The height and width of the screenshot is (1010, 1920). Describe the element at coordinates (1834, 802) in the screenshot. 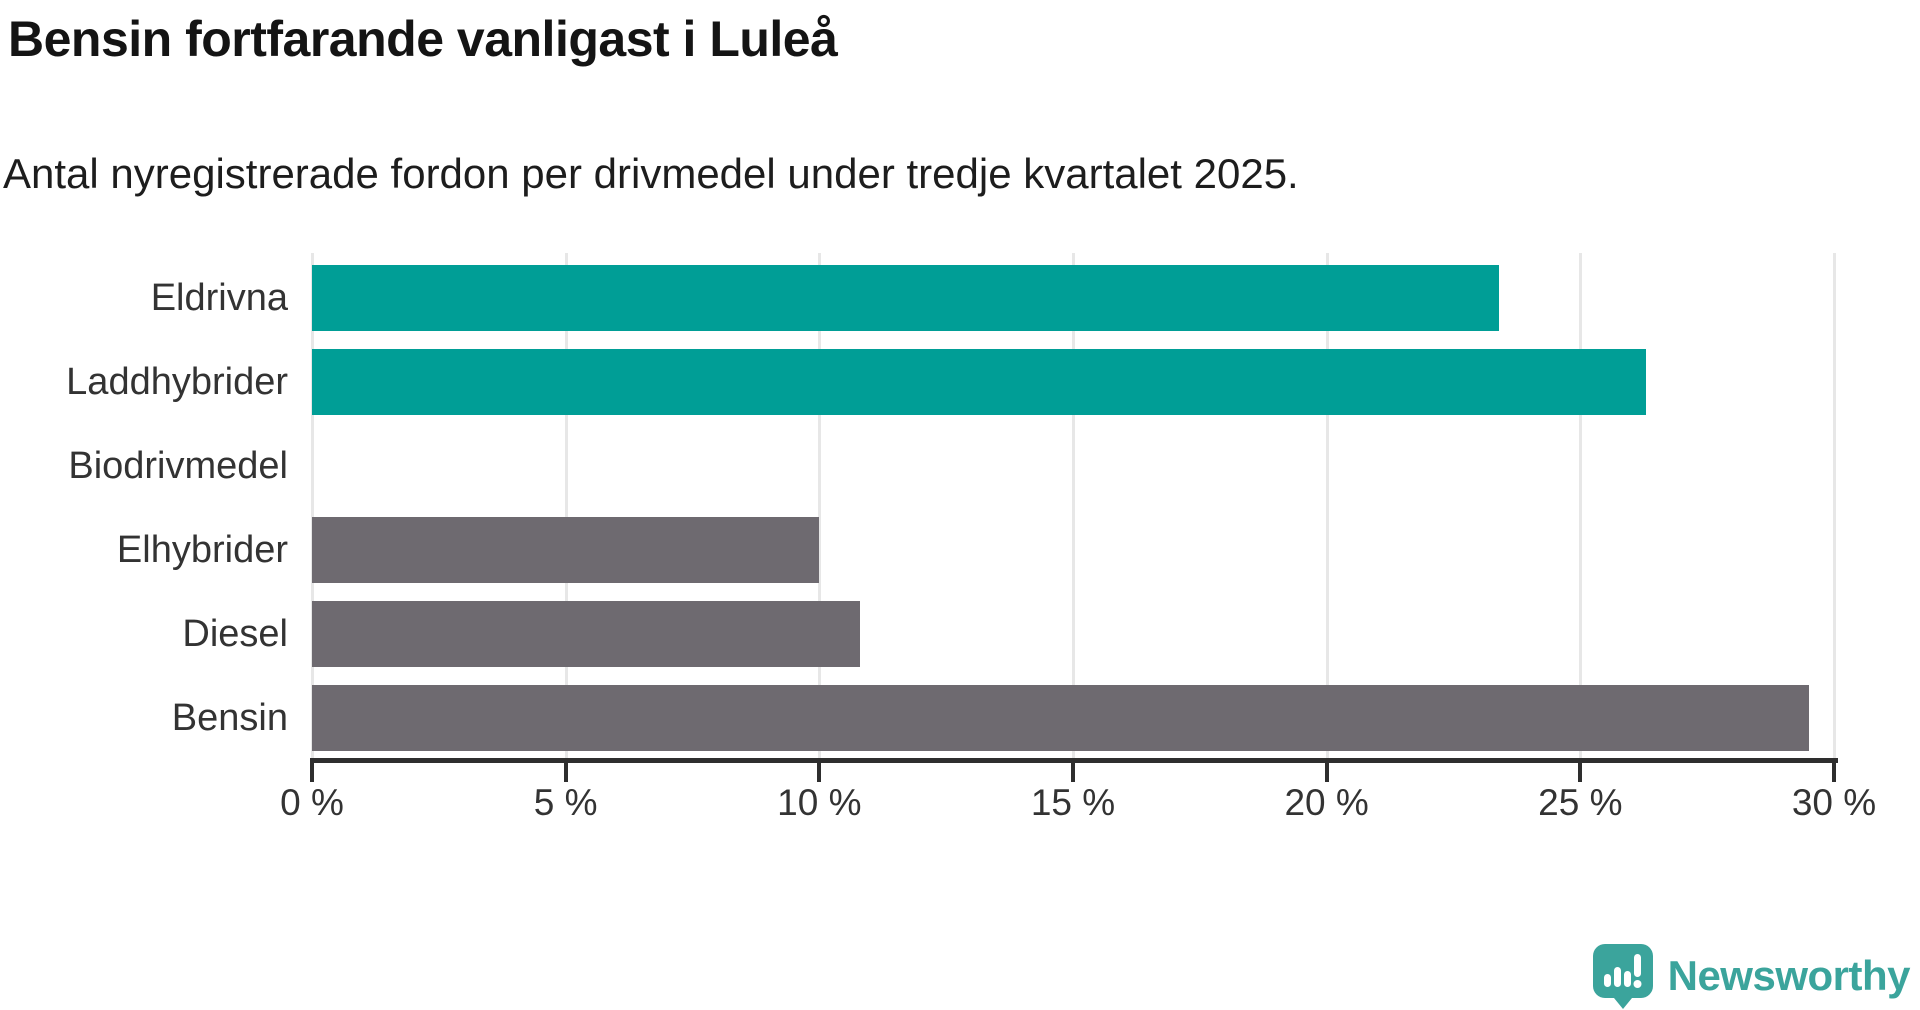

I see `tick-label-30: 30 %` at that location.